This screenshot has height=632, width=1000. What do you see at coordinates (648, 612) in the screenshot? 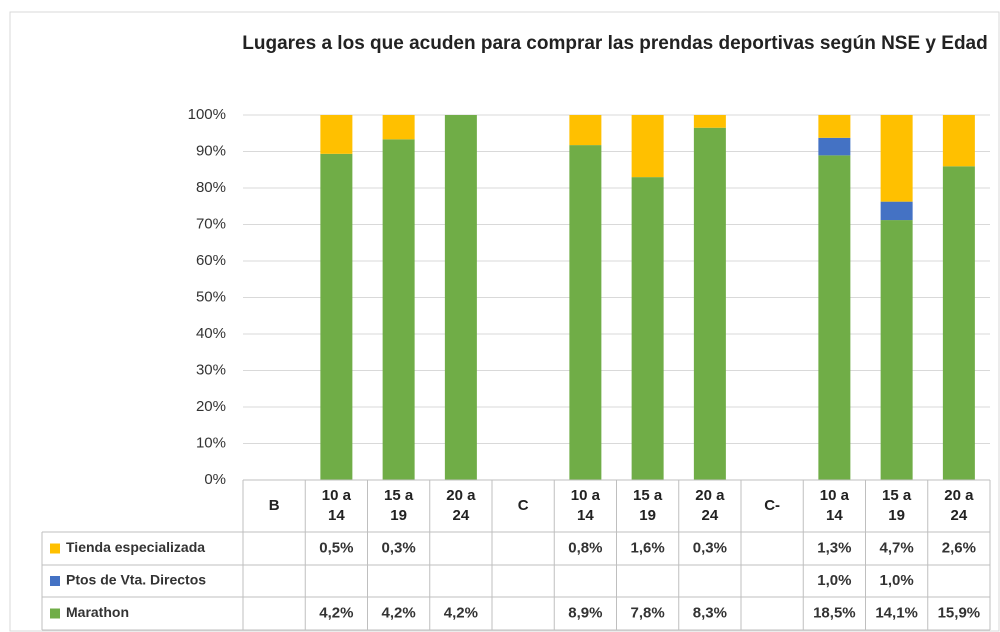
I see `data-label: 7,8%` at bounding box center [648, 612].